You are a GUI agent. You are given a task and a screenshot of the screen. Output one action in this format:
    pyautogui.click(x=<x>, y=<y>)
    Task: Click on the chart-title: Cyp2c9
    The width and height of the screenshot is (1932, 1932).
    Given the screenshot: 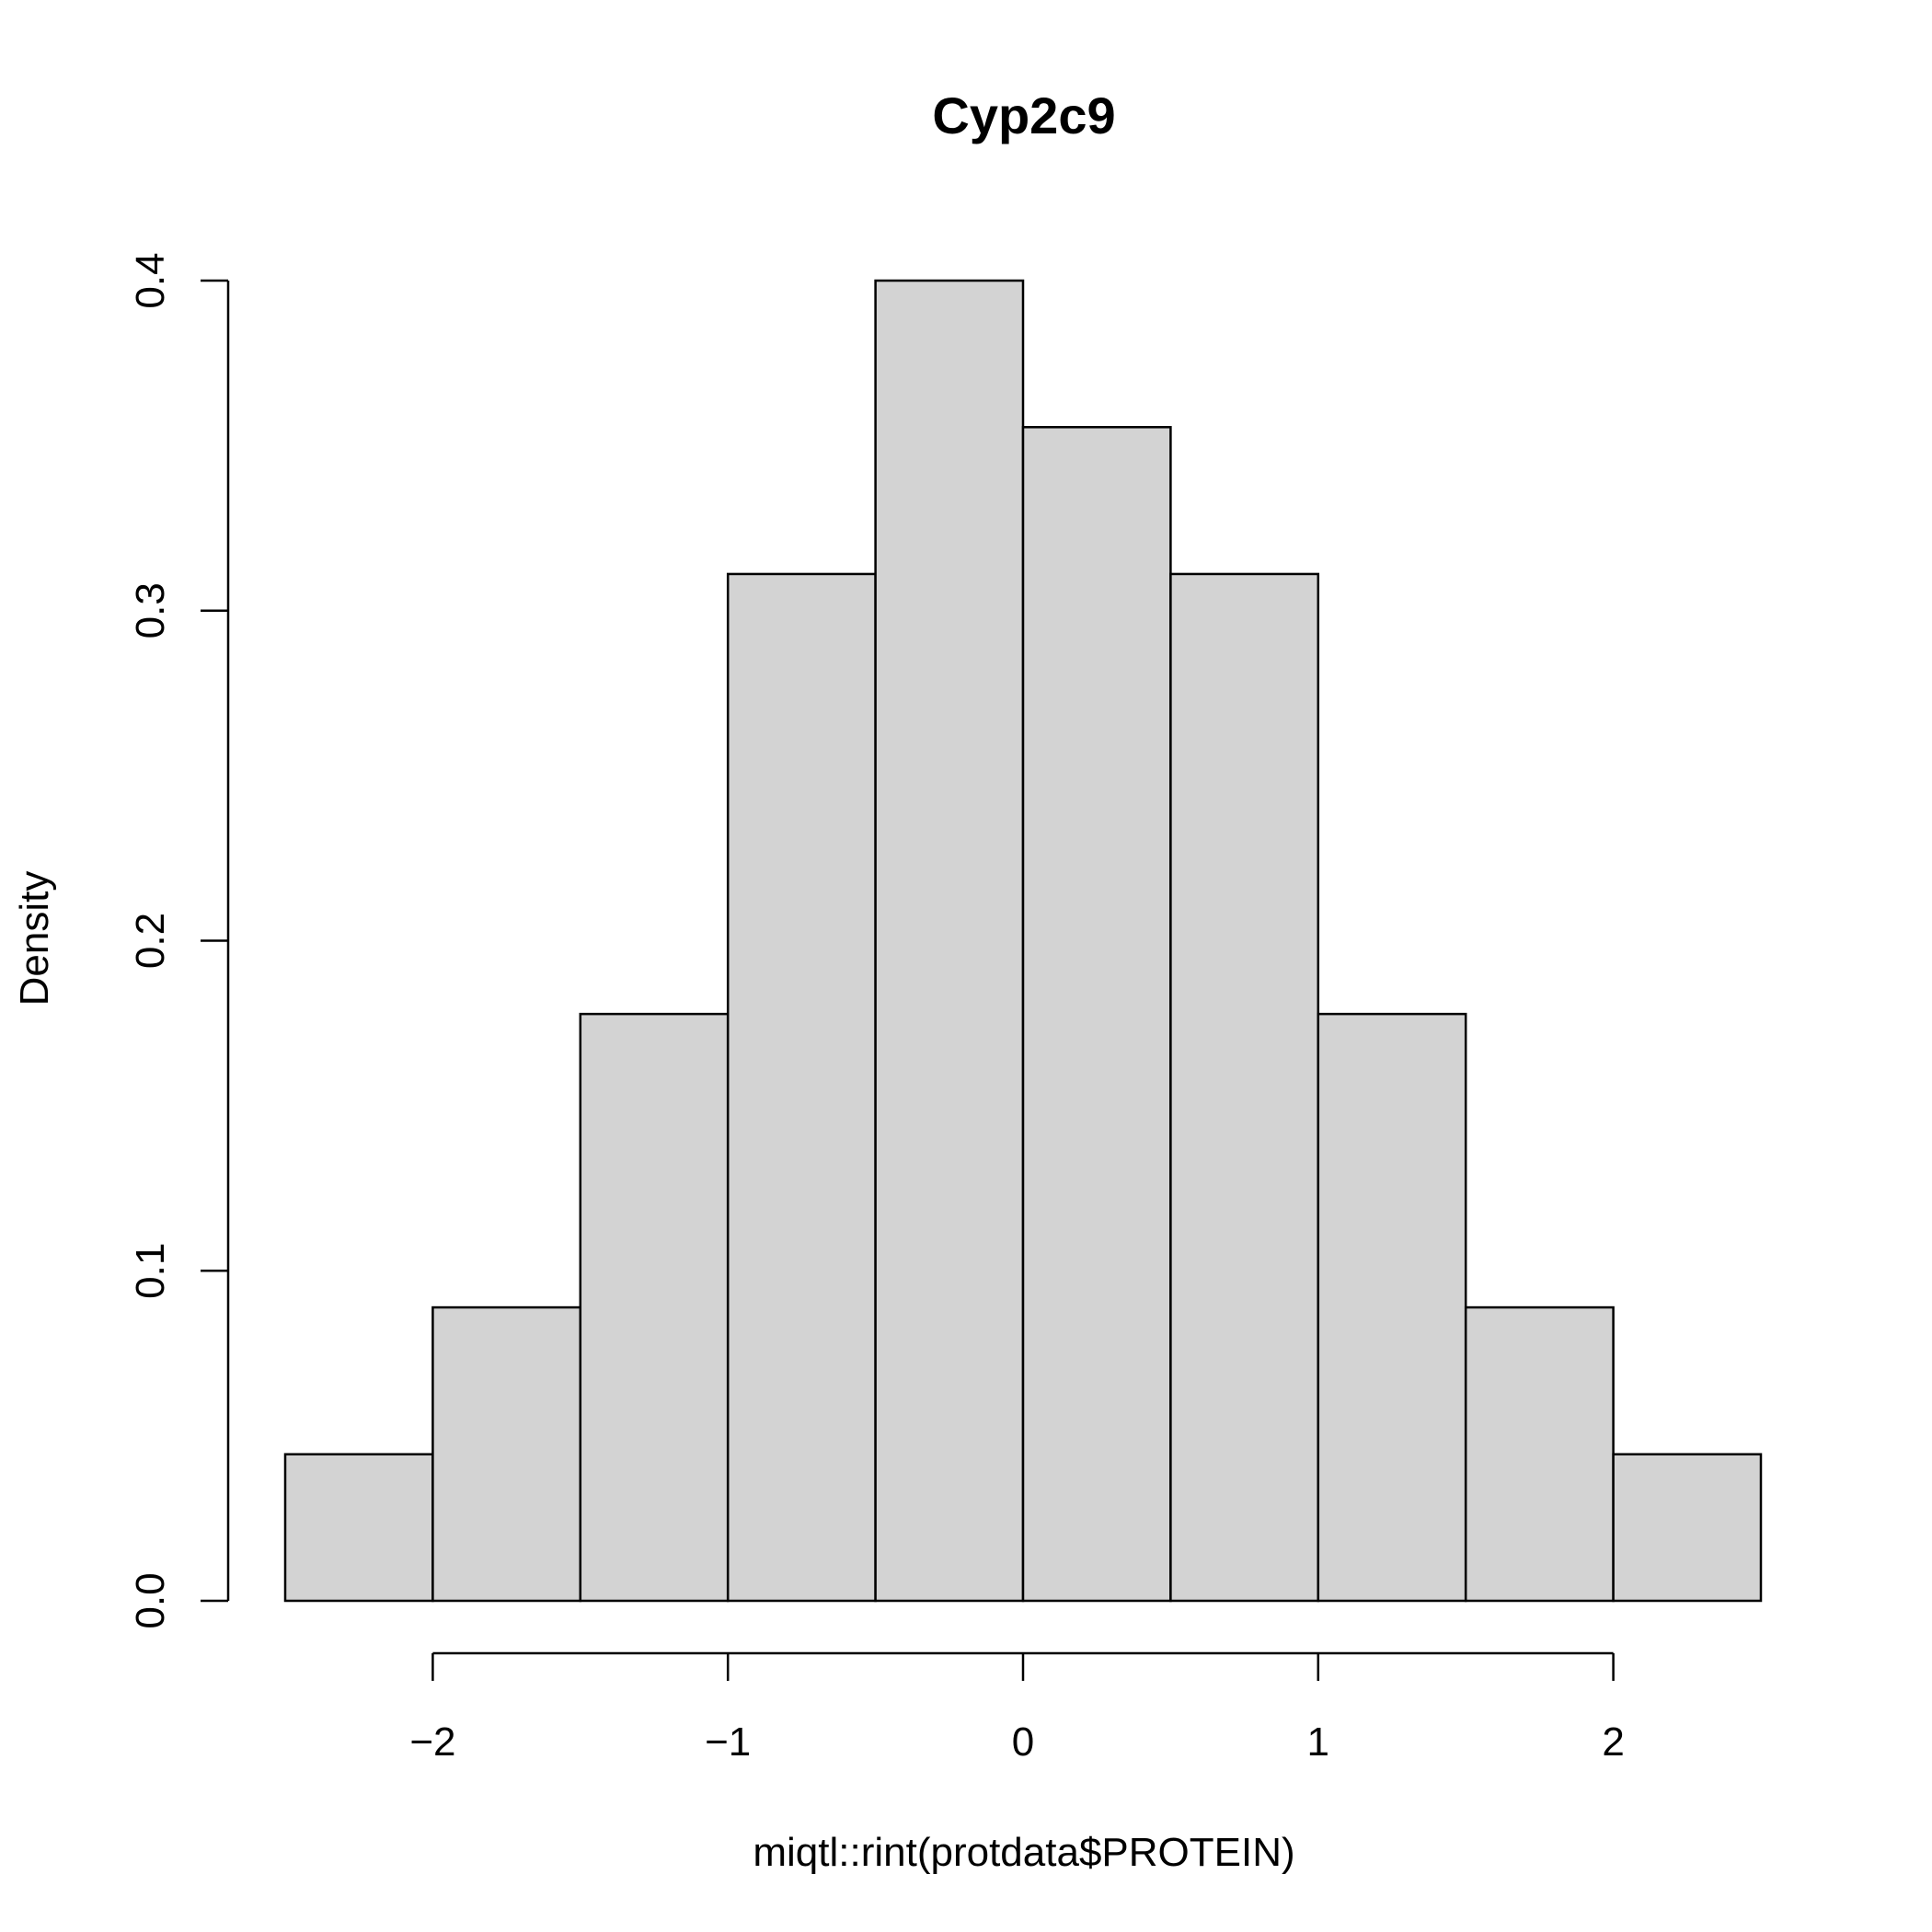 What is the action you would take?
    pyautogui.click(x=1023, y=115)
    